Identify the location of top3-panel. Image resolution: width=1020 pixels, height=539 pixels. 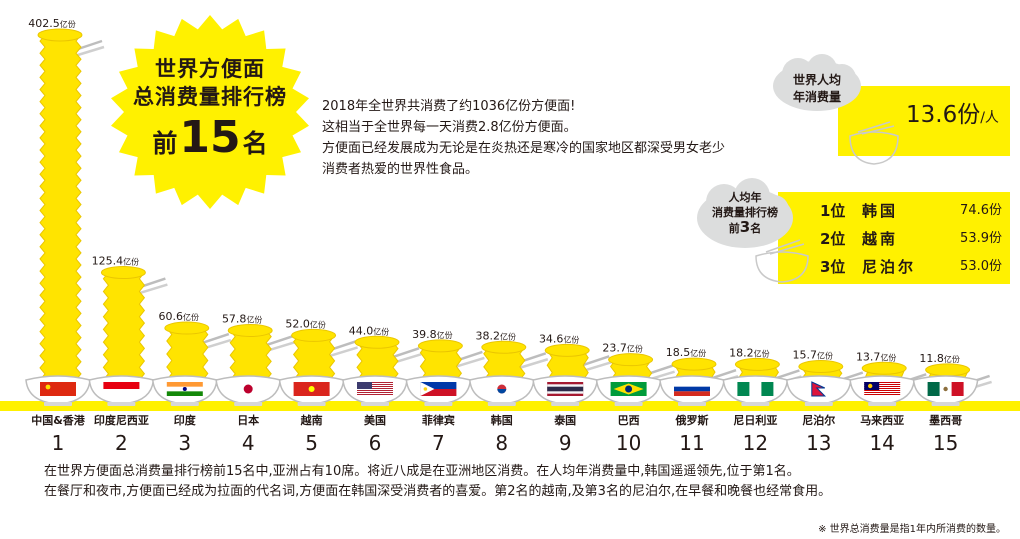
(894, 238).